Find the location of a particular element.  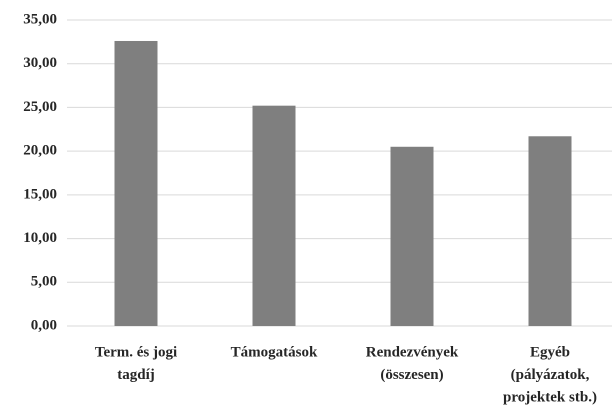

x-tick-label: Támogatások is located at coordinates (274, 352).